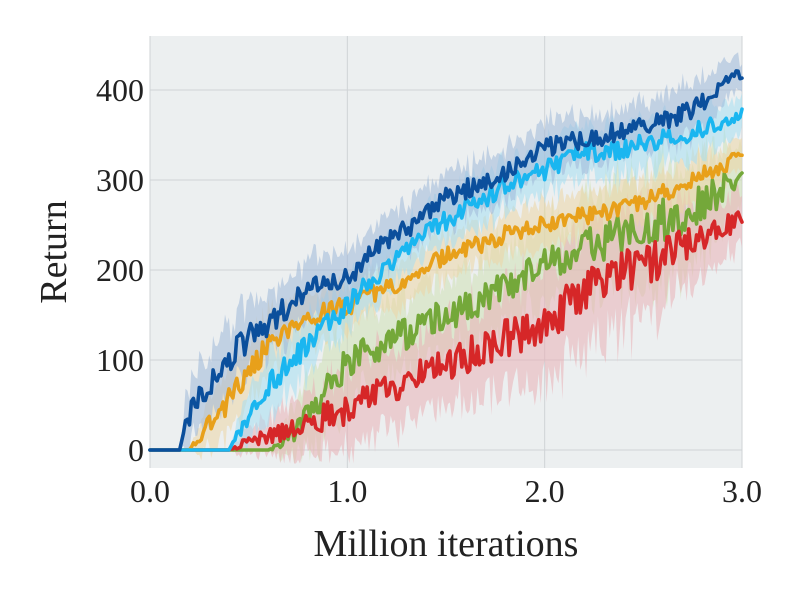 The width and height of the screenshot is (800, 600). Describe the element at coordinates (54, 251) in the screenshot. I see `y-axis-label: Return` at that location.